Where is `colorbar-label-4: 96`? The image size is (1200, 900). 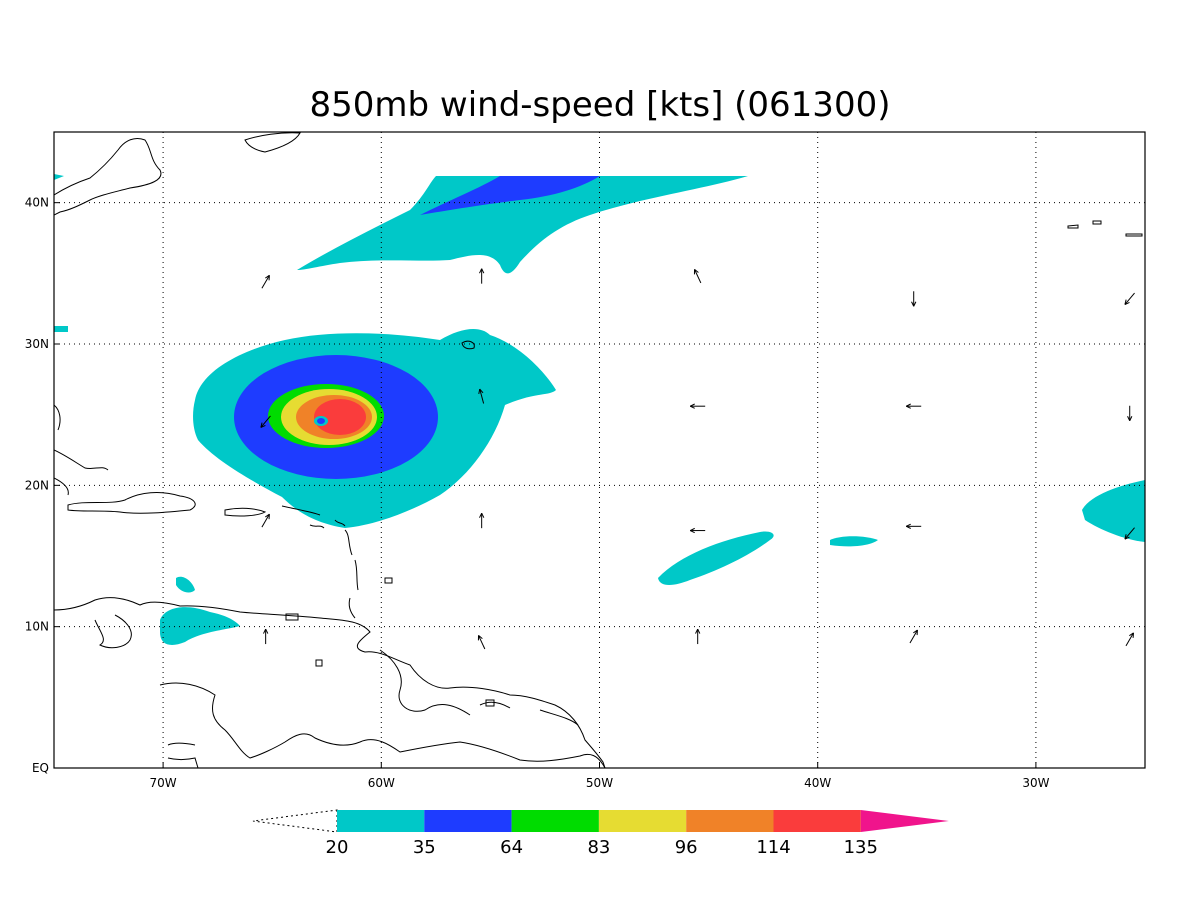
colorbar-label-4: 96 is located at coordinates (686, 847).